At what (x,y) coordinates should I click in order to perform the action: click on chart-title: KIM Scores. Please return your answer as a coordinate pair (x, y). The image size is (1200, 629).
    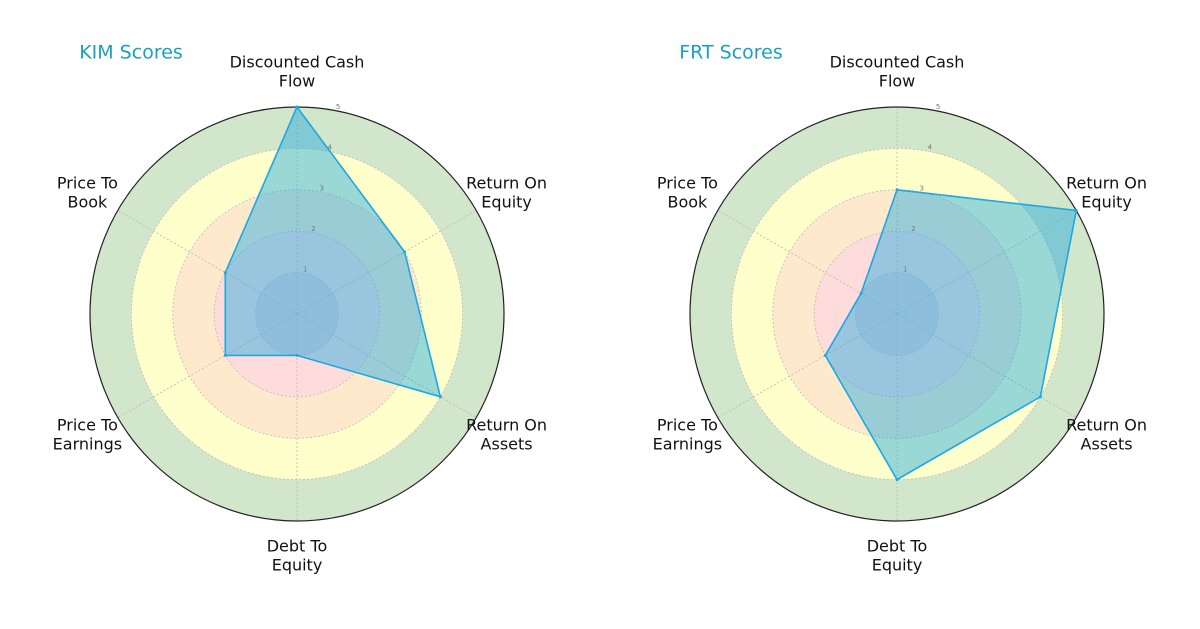
    Looking at the image, I should click on (131, 53).